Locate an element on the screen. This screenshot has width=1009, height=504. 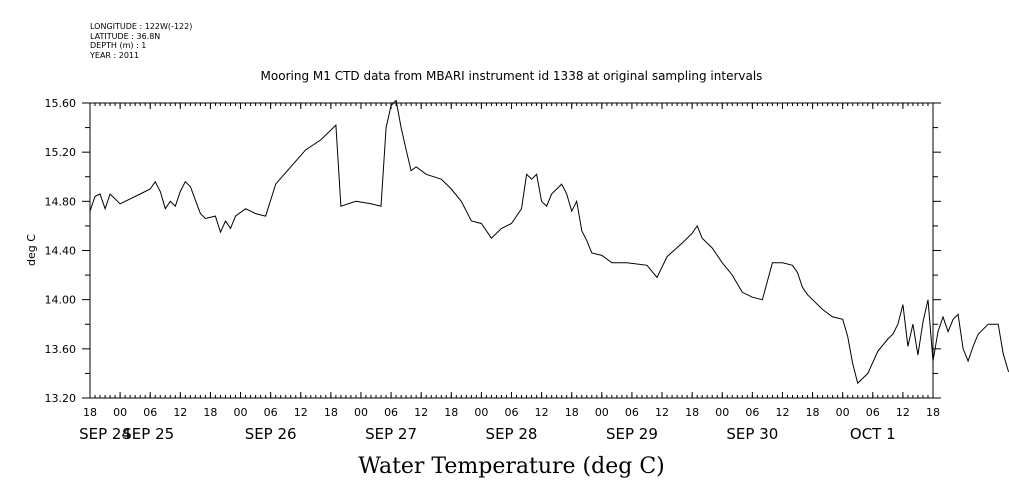
x-day-label: SEP 25 is located at coordinates (148, 434).